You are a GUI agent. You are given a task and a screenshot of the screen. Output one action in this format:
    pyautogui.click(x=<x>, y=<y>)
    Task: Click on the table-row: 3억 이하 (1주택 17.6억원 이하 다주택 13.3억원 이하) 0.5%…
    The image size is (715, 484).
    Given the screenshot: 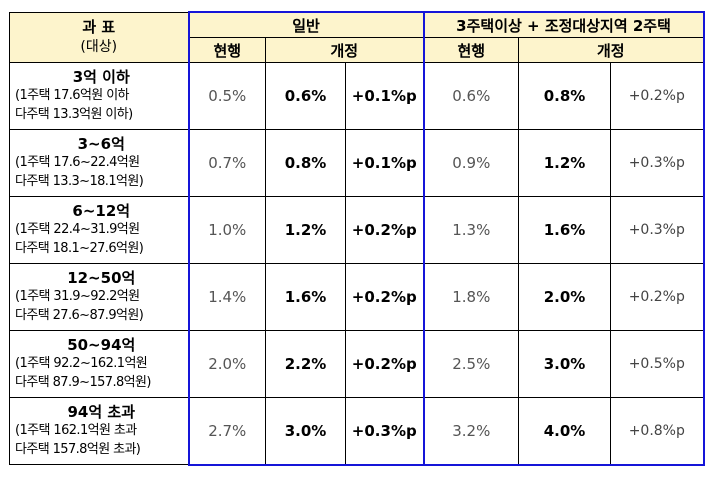 What is the action you would take?
    pyautogui.click(x=357, y=96)
    